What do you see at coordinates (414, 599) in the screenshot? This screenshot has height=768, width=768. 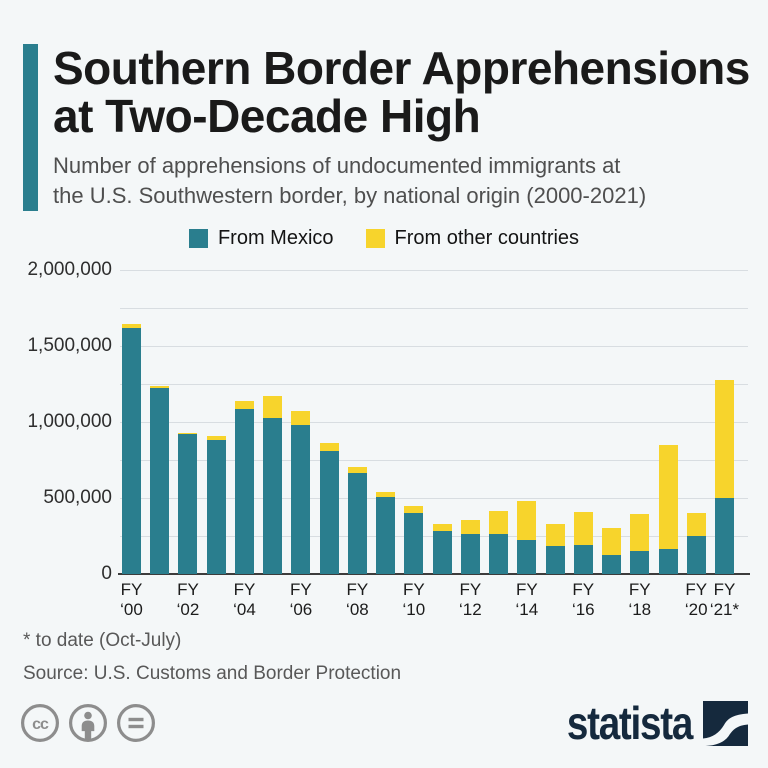 I see `x-axis-label: FY ‘10` at bounding box center [414, 599].